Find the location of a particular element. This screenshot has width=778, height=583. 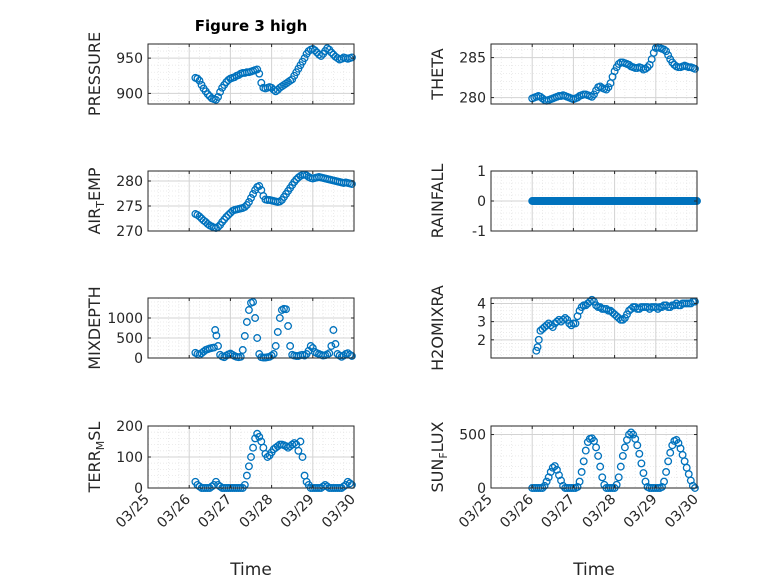

y-tick-label: 3 is located at coordinates (481, 323).